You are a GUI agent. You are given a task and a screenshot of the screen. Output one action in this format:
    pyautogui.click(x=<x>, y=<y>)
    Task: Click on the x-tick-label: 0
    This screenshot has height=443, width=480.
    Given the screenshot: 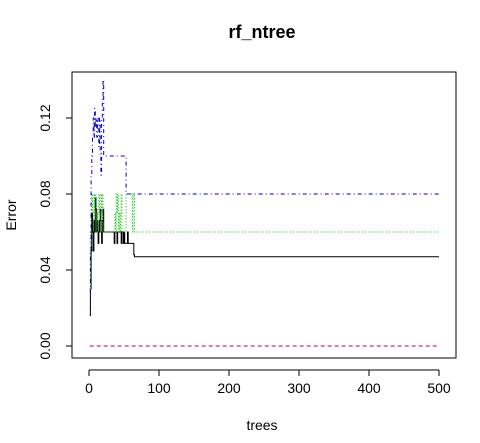 What is the action you would take?
    pyautogui.click(x=89, y=388)
    